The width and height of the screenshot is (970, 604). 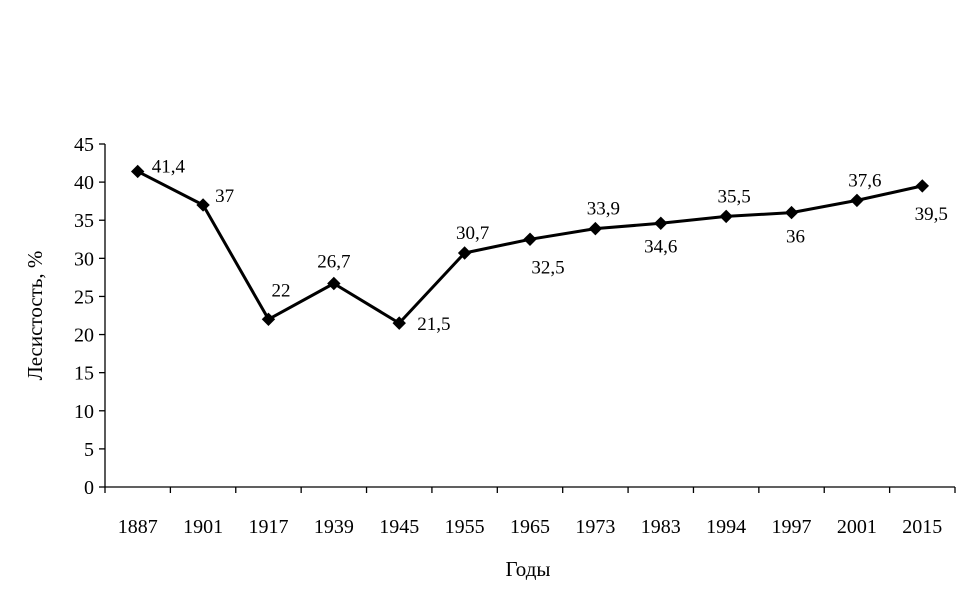 What do you see at coordinates (268, 527) in the screenshot?
I see `x-tick-label: 1917` at bounding box center [268, 527].